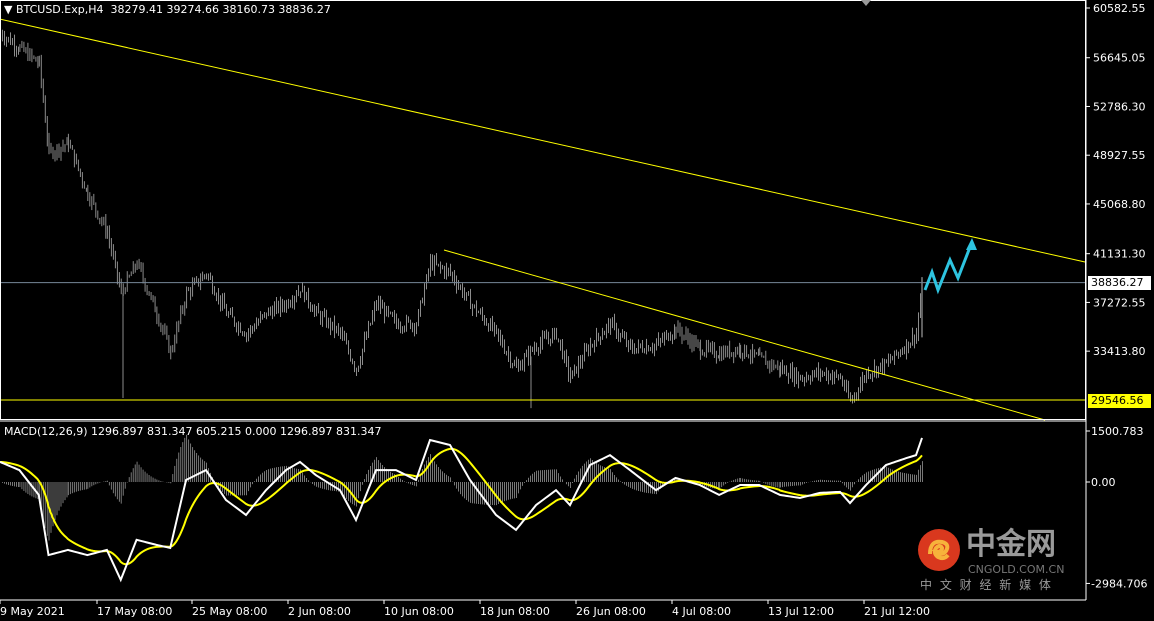 The width and height of the screenshot is (1154, 621). What do you see at coordinates (59, 9) in the screenshot?
I see `symbol-label: BTCUSD.Exp,H4` at bounding box center [59, 9].